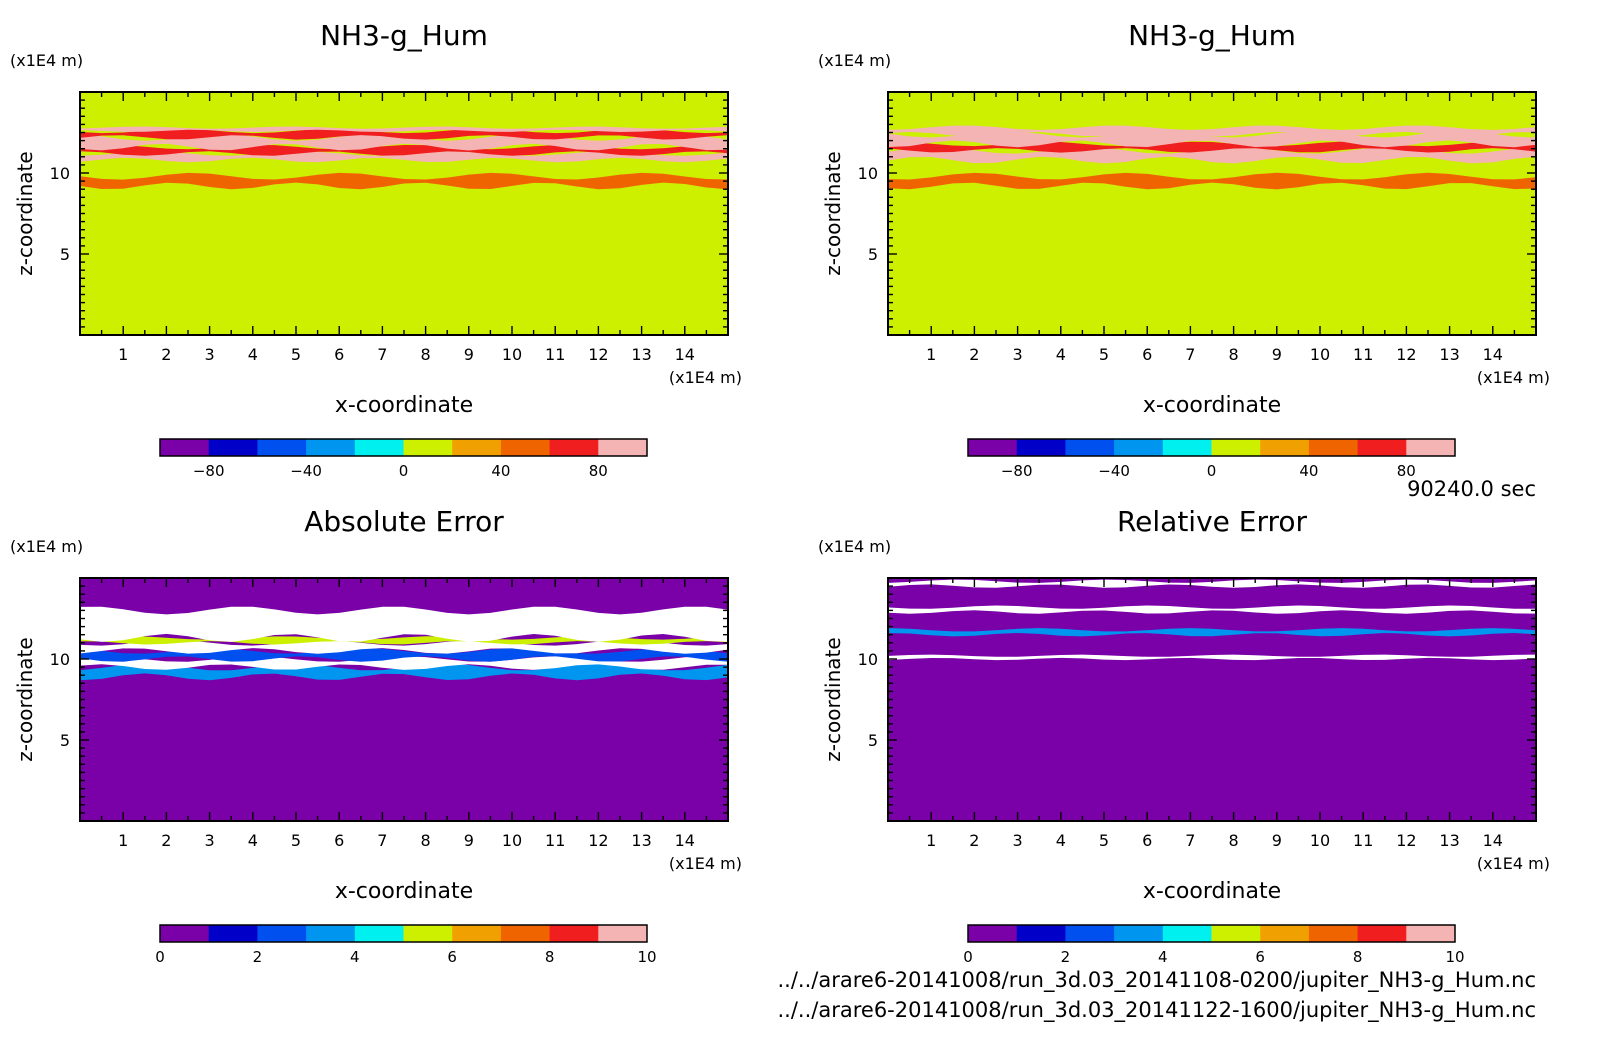 Image resolution: width=1604 pixels, height=1054 pixels. I want to click on plot-background, so click(1212, 699).